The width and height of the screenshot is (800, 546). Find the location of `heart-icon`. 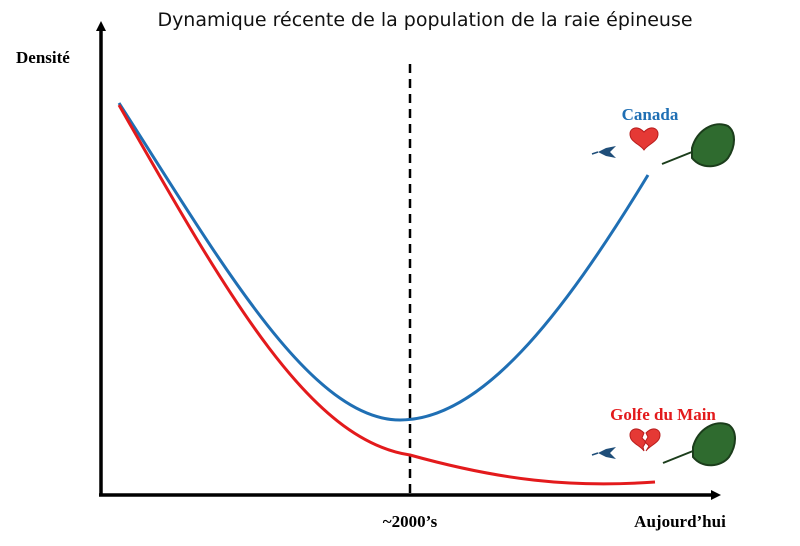

heart-icon is located at coordinates (644, 139).